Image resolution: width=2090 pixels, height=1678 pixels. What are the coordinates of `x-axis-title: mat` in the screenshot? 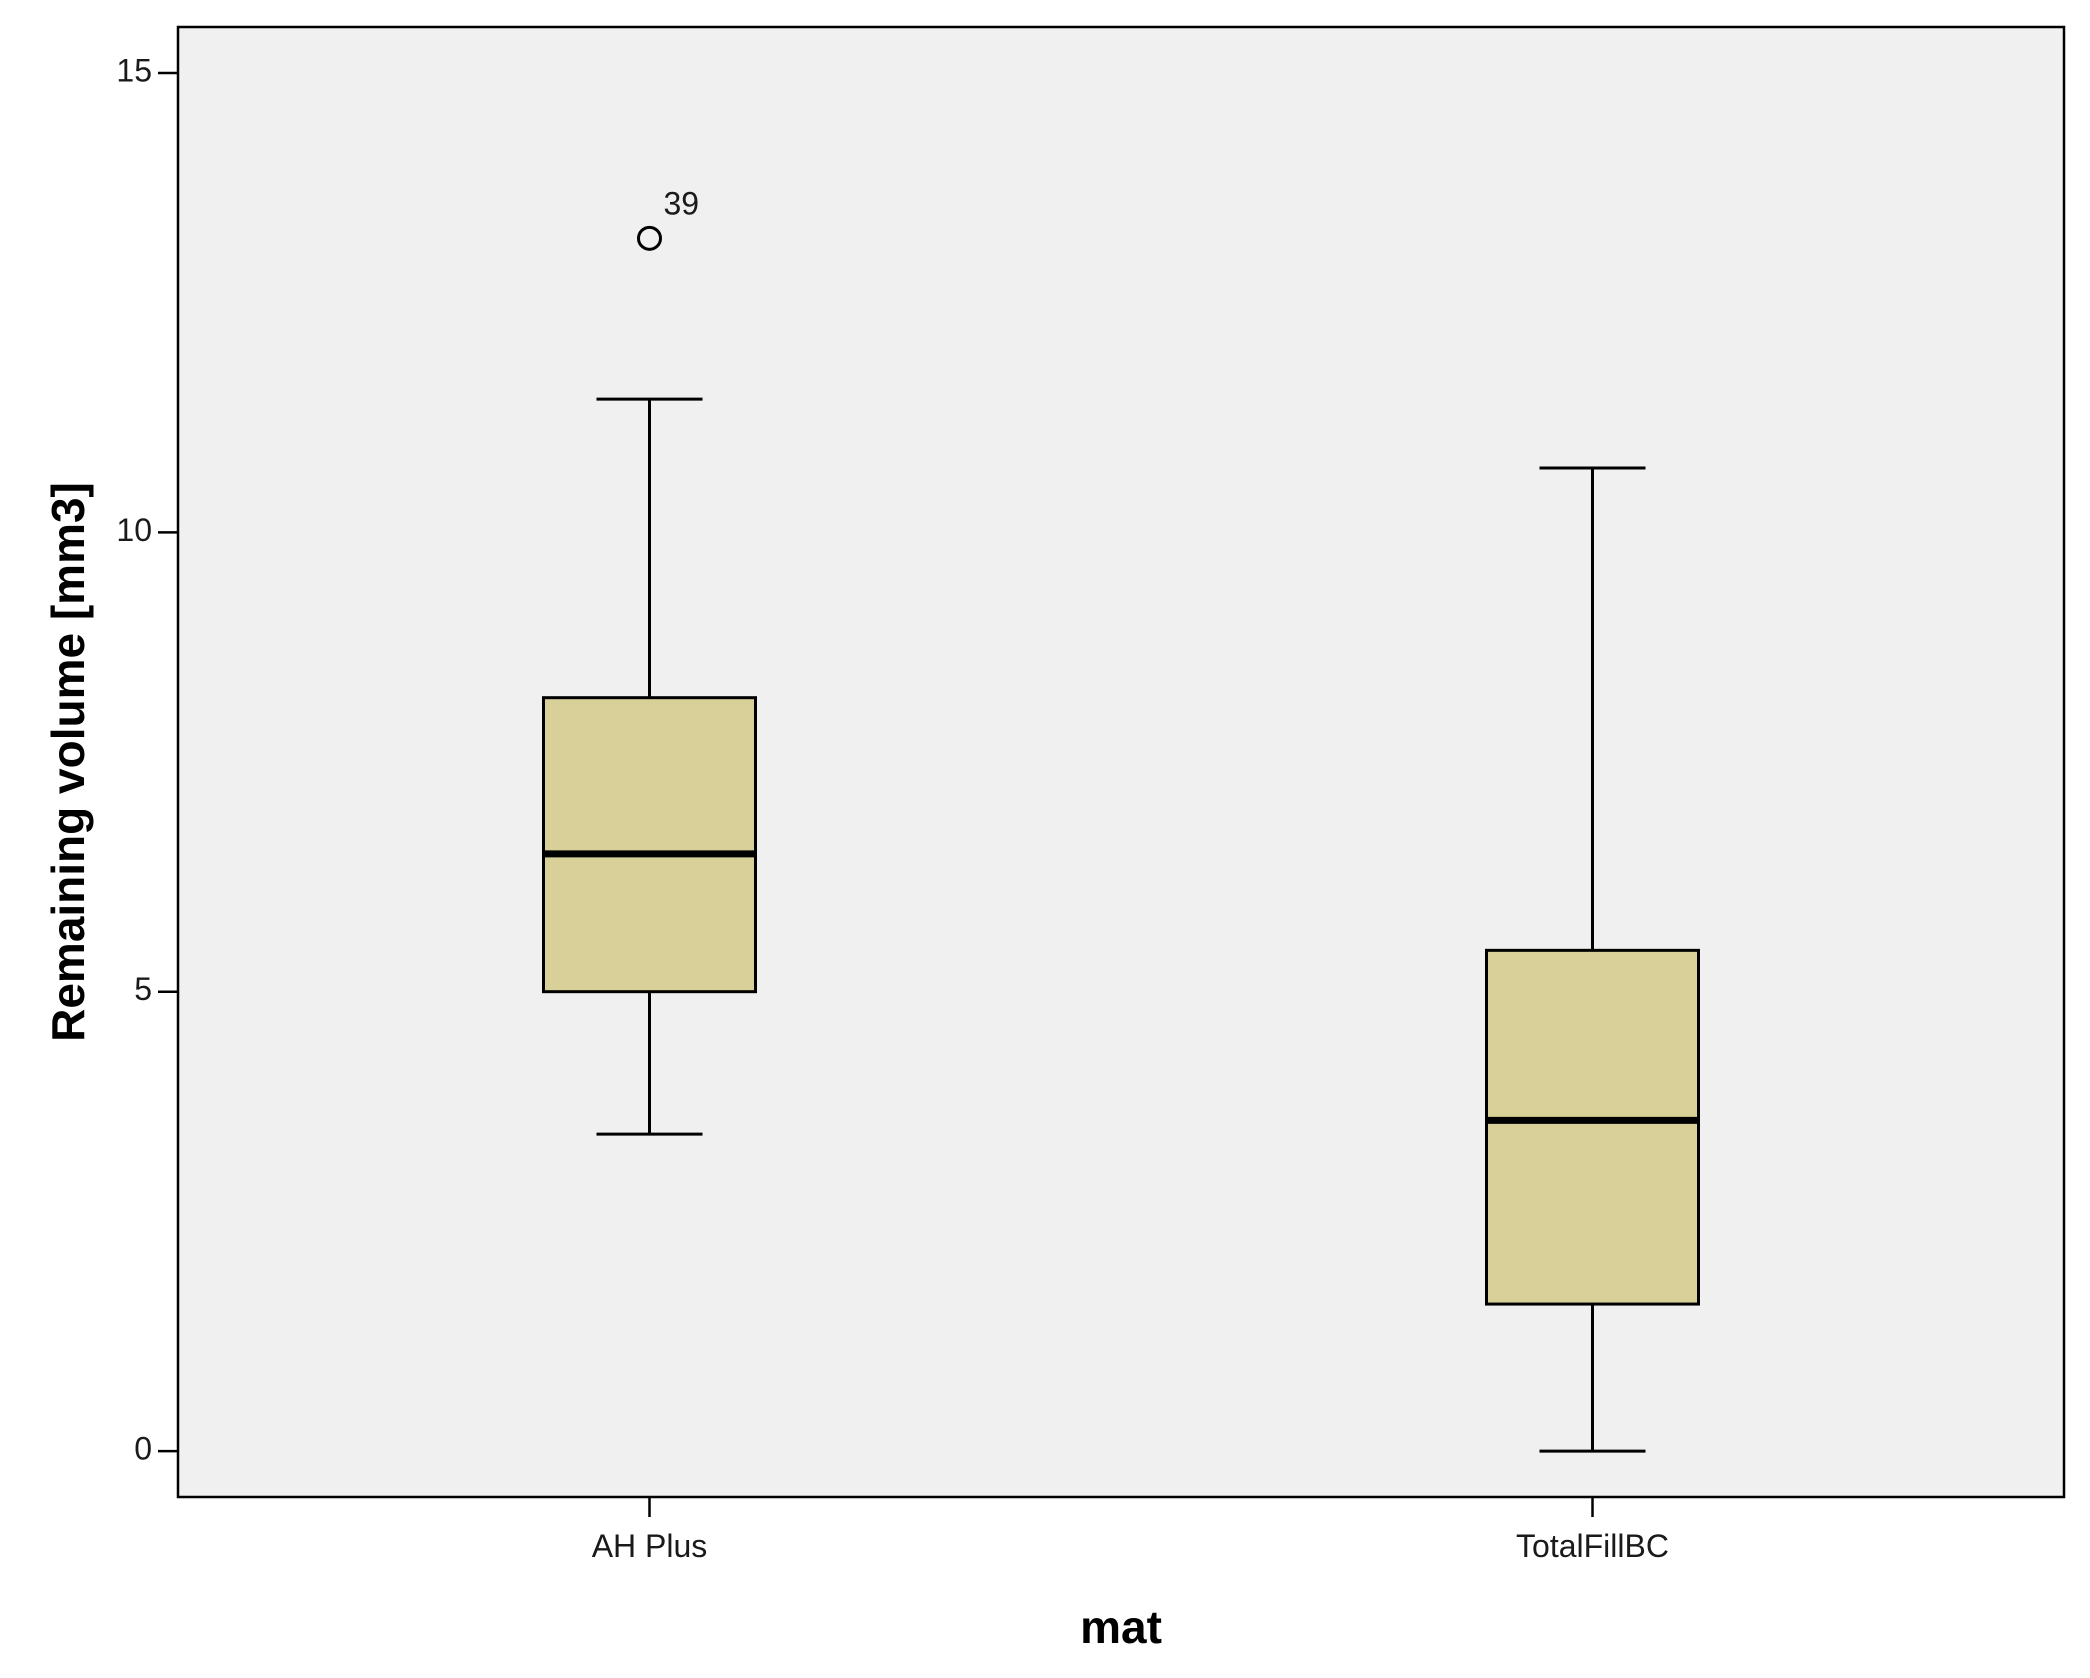 It's located at (1121, 1627).